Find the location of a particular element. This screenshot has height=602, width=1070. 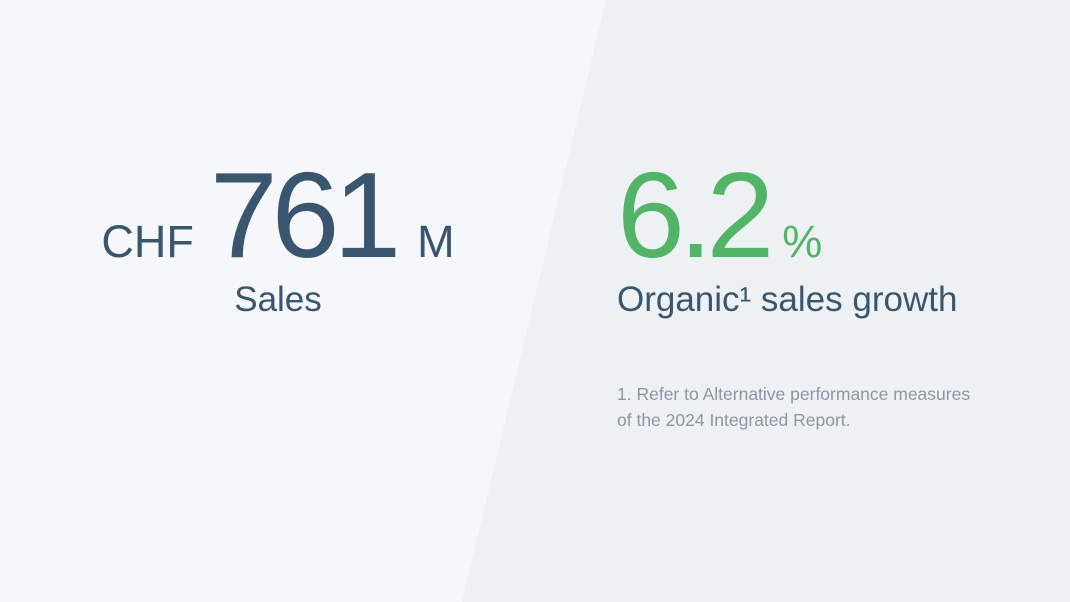

organic-growth-label: Organic¹ sales growth is located at coordinates (787, 299).